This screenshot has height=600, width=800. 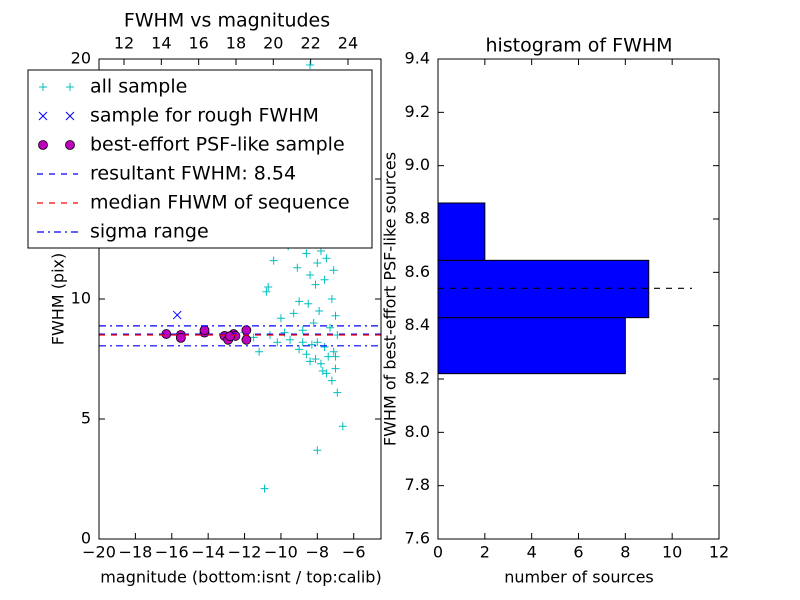 I want to click on y-tick-label: 8.4, so click(x=417, y=324).